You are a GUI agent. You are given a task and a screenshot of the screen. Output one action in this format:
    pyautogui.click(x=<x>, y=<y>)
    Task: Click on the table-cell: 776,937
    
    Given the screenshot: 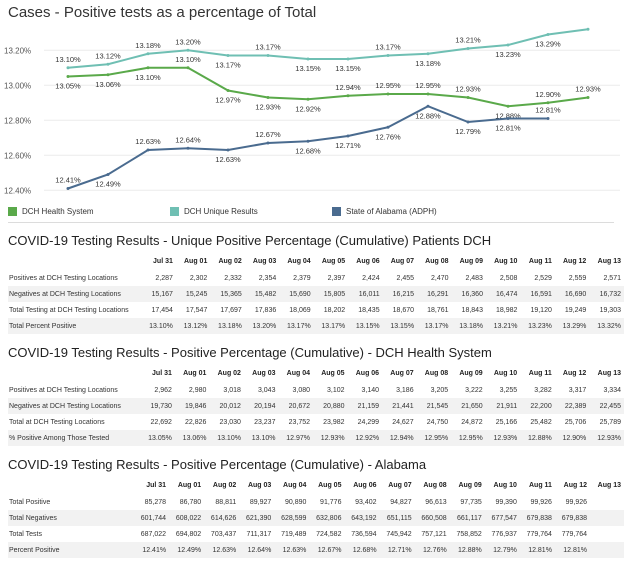 What is the action you would take?
    pyautogui.click(x=504, y=534)
    